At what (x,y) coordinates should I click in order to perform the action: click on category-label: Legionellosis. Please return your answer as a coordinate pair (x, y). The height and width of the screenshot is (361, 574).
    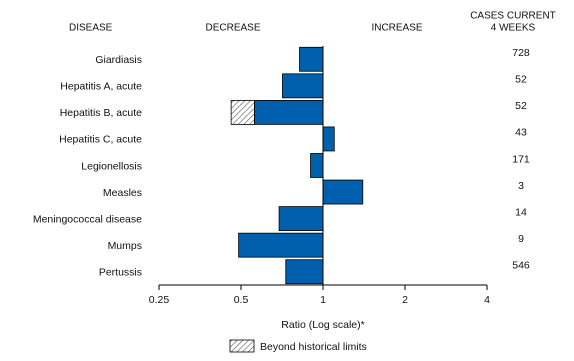
    Looking at the image, I should click on (111, 166).